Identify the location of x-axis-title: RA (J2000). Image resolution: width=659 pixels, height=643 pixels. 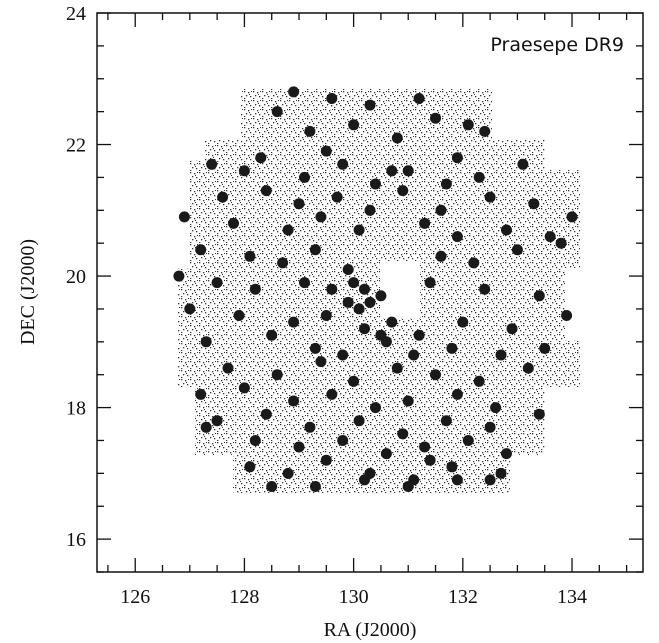
(370, 630).